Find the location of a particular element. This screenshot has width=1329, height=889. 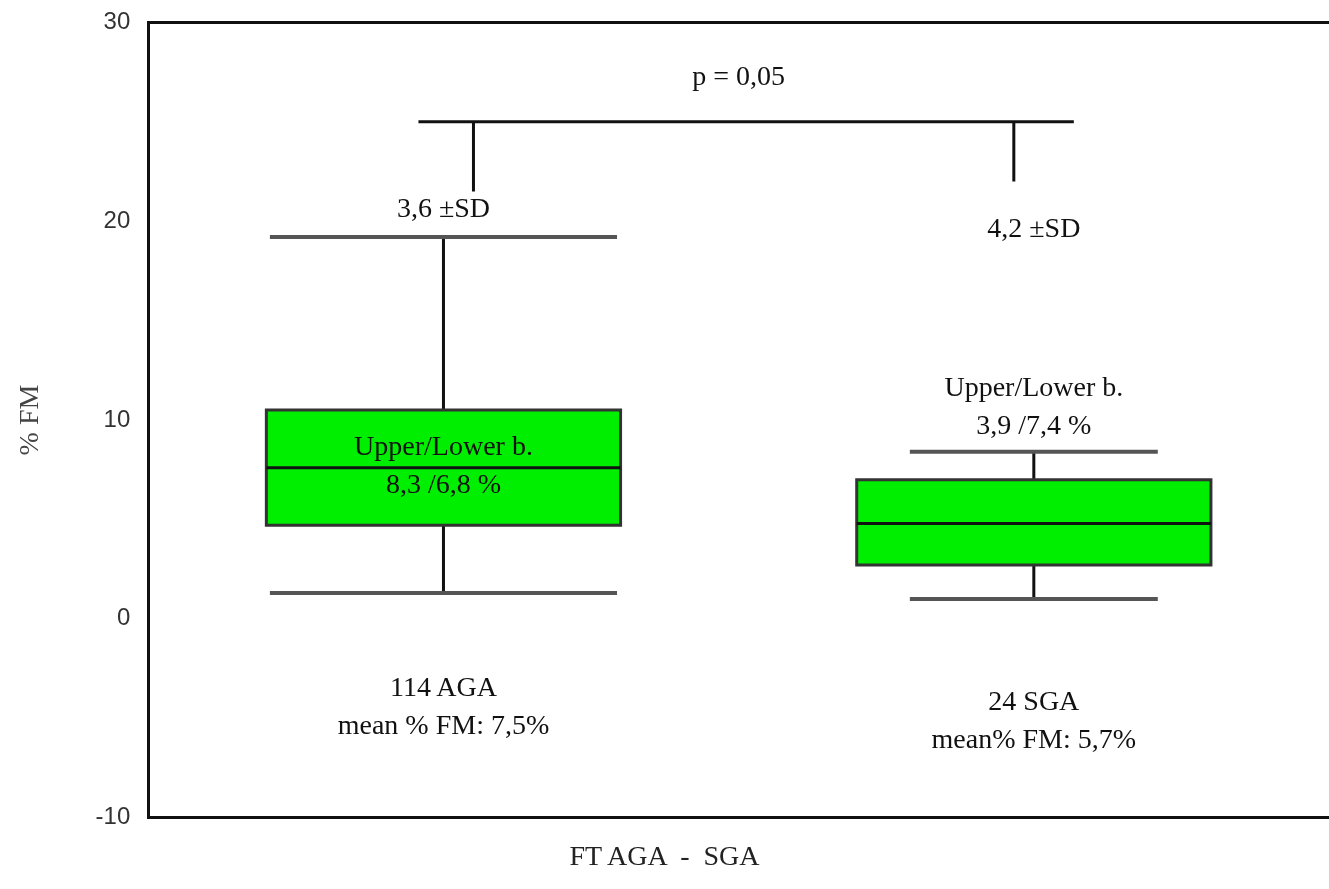

y-tick-label: 0 is located at coordinates (123, 617).